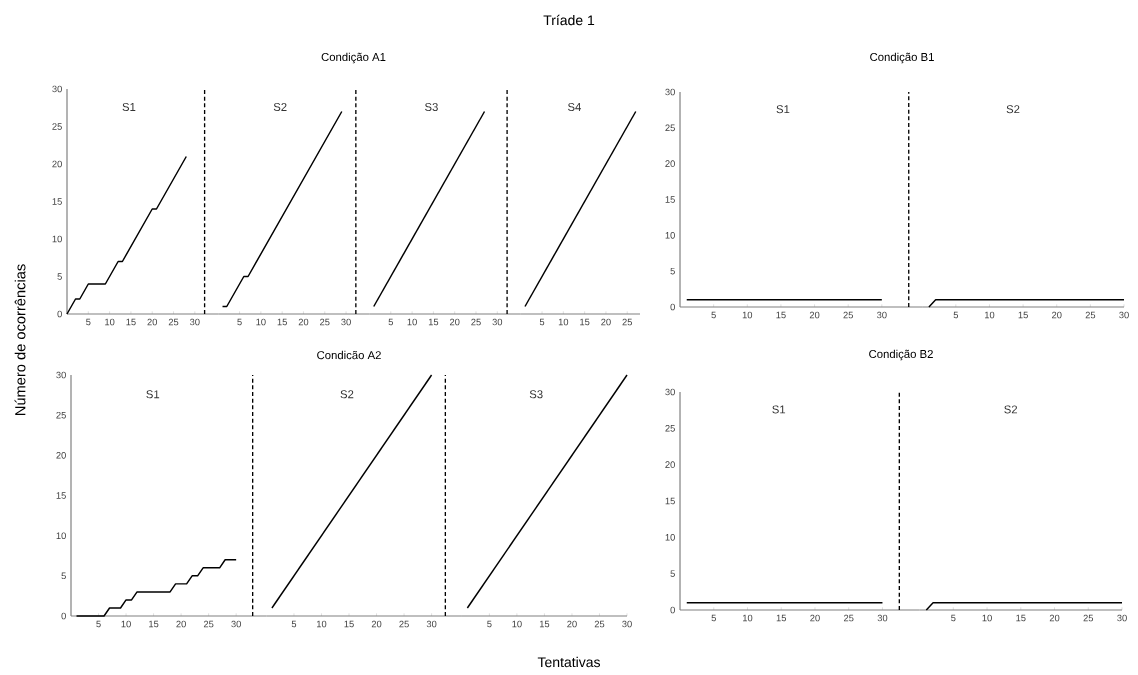 This screenshot has width=1138, height=675. I want to click on annotation: S4, so click(575, 106).